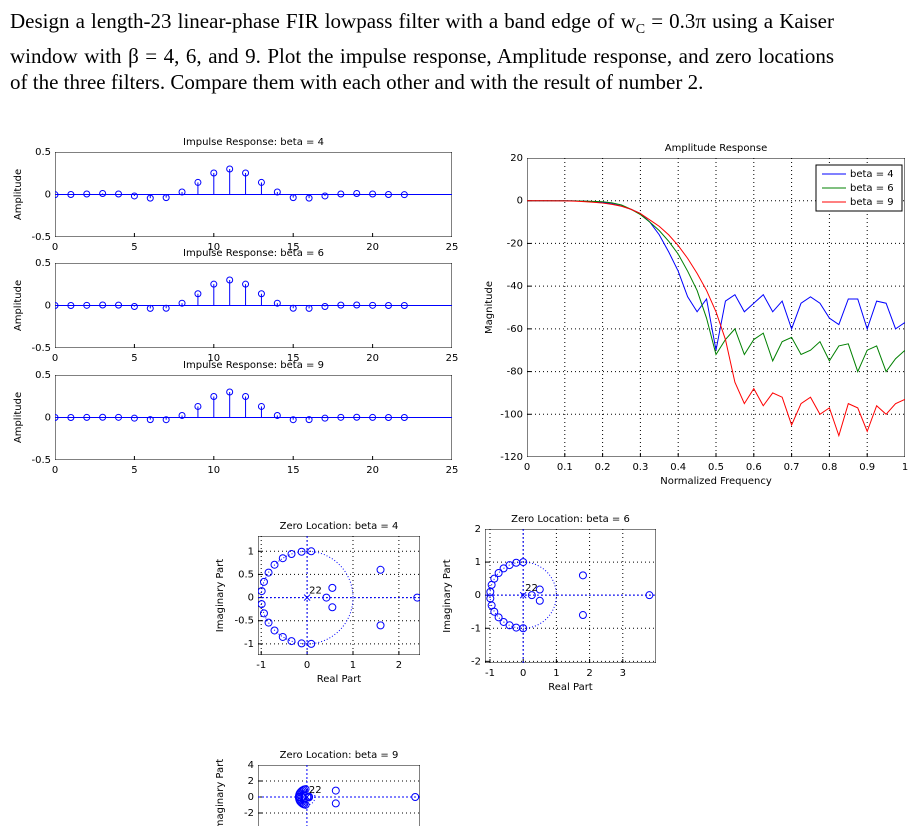 The image size is (924, 826). Describe the element at coordinates (372, 470) in the screenshot. I see `x-tick-label: 20` at that location.